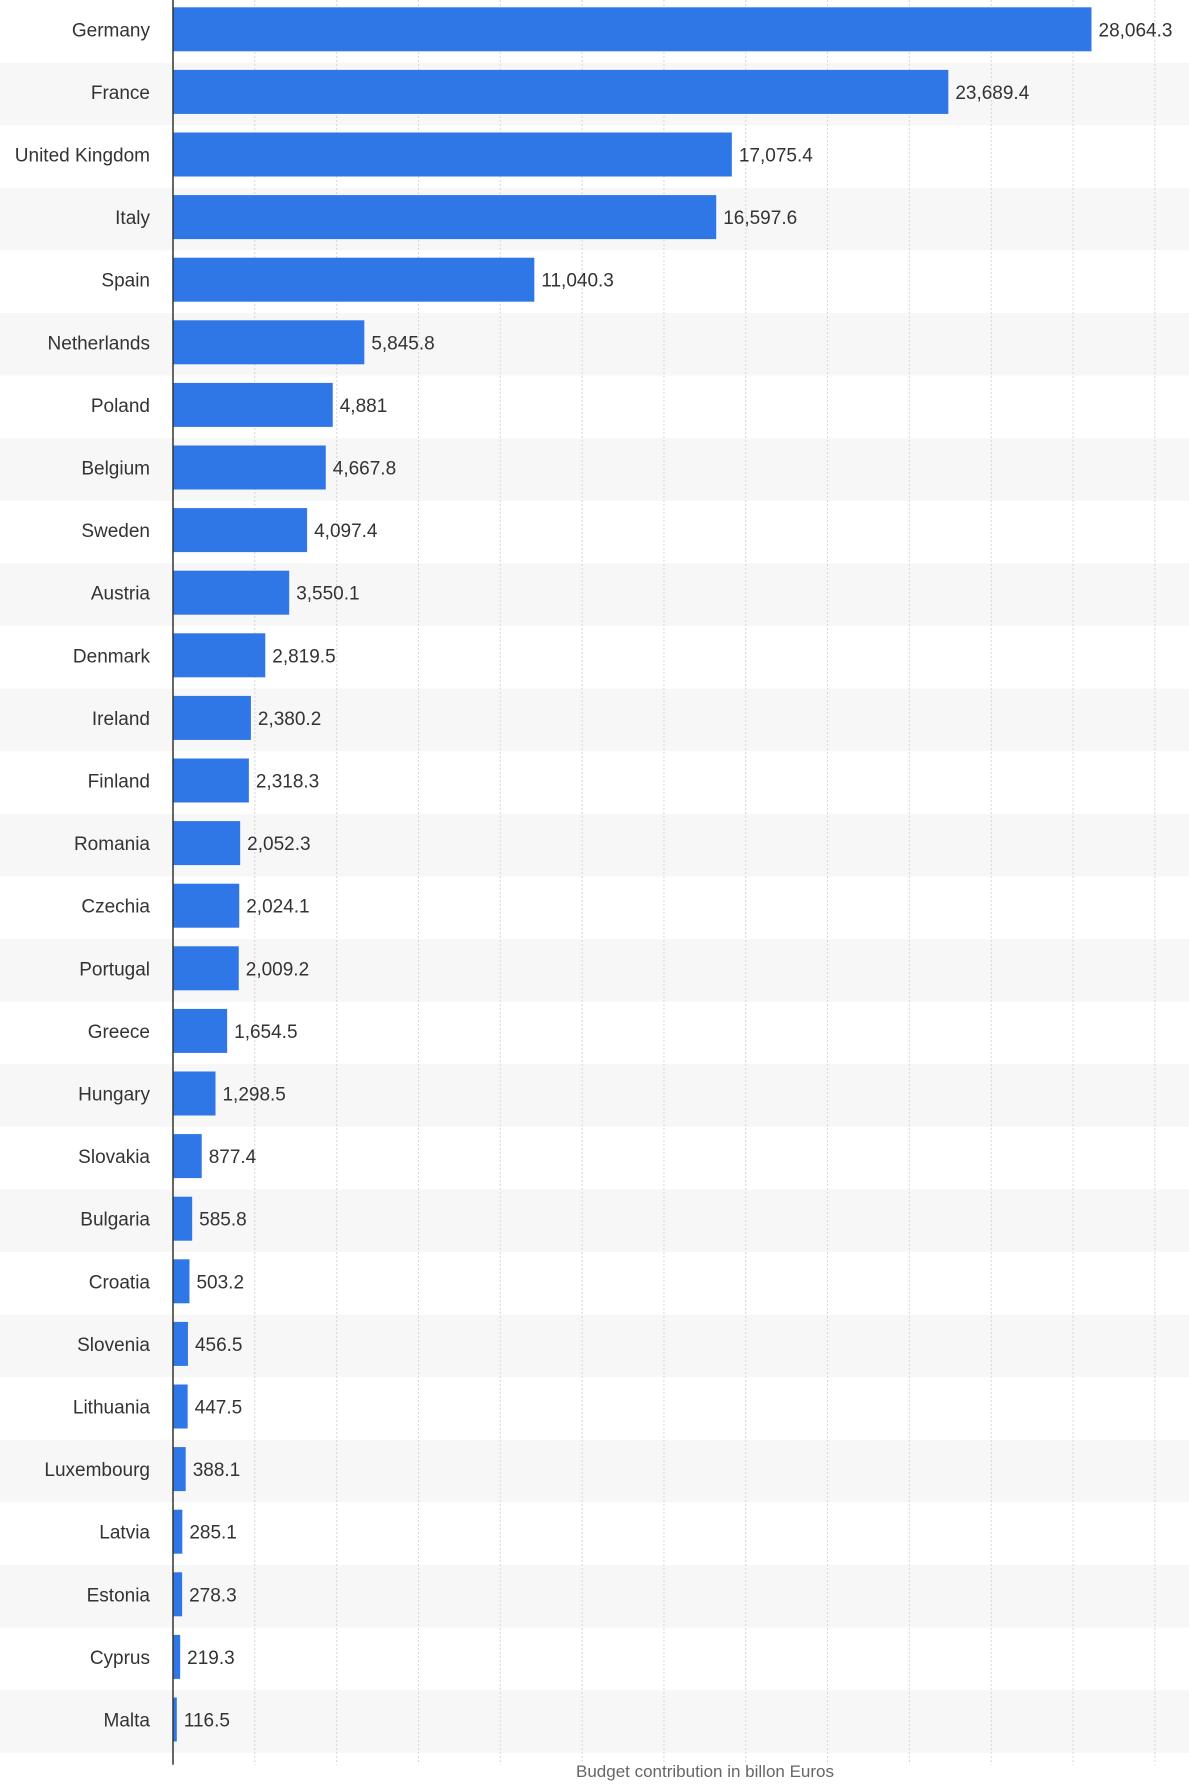  Describe the element at coordinates (364, 406) in the screenshot. I see `value-label: 4,881` at that location.